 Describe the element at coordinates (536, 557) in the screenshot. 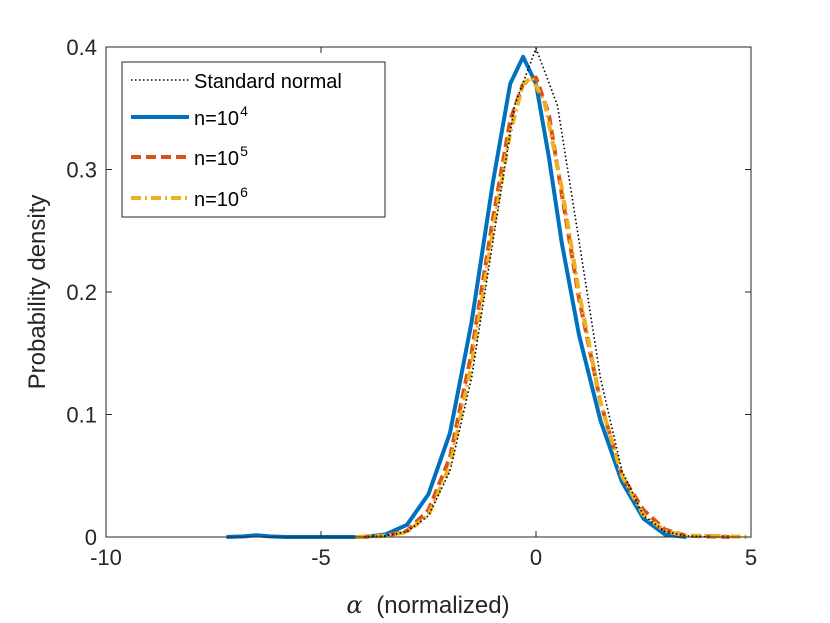

I see `x-tick-label: 0` at that location.